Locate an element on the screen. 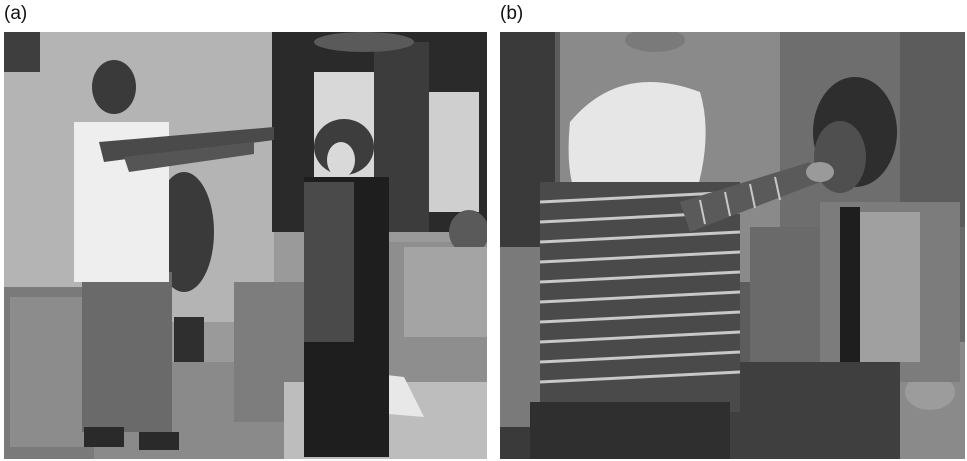  panel-a-label: (a) is located at coordinates (16, 13).